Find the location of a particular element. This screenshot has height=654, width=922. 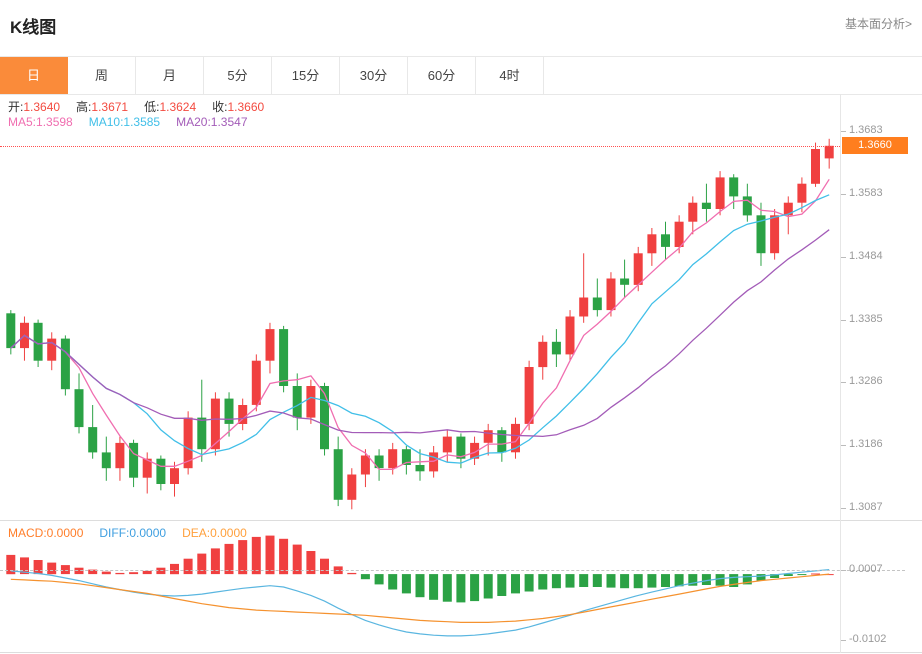

tab-60min: 60分 is located at coordinates (442, 75).